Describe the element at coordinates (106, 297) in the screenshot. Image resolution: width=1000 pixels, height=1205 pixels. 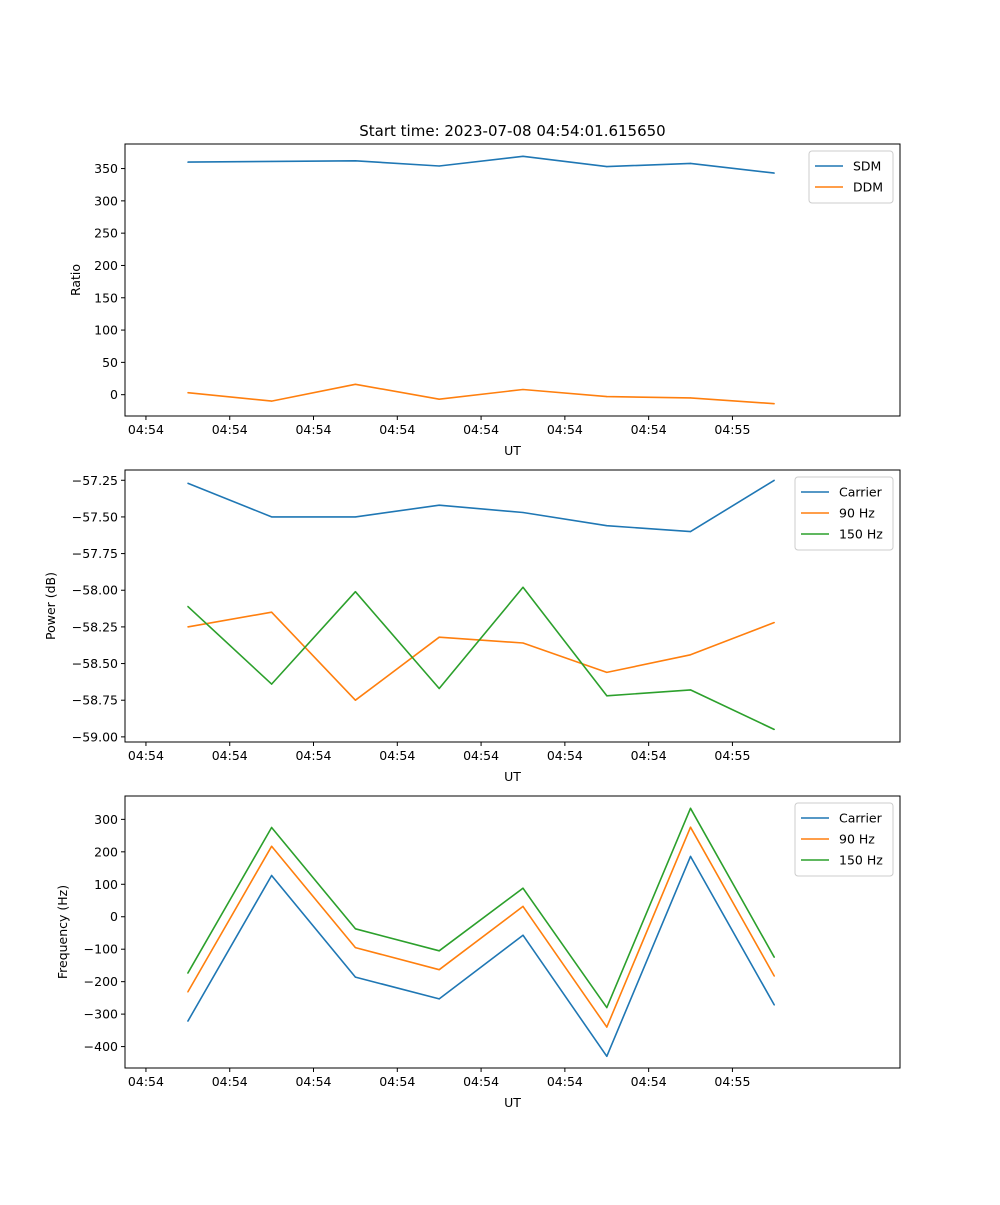
I see `y-tick-label: 150` at that location.